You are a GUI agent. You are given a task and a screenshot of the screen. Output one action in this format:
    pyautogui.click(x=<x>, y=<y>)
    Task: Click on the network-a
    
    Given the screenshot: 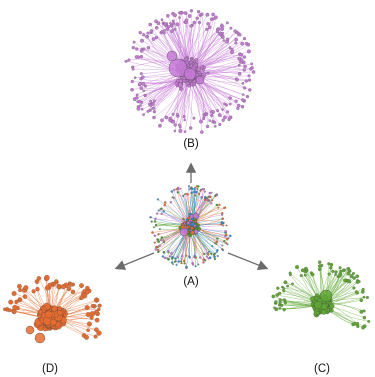 What is the action you would take?
    pyautogui.click(x=190, y=227)
    